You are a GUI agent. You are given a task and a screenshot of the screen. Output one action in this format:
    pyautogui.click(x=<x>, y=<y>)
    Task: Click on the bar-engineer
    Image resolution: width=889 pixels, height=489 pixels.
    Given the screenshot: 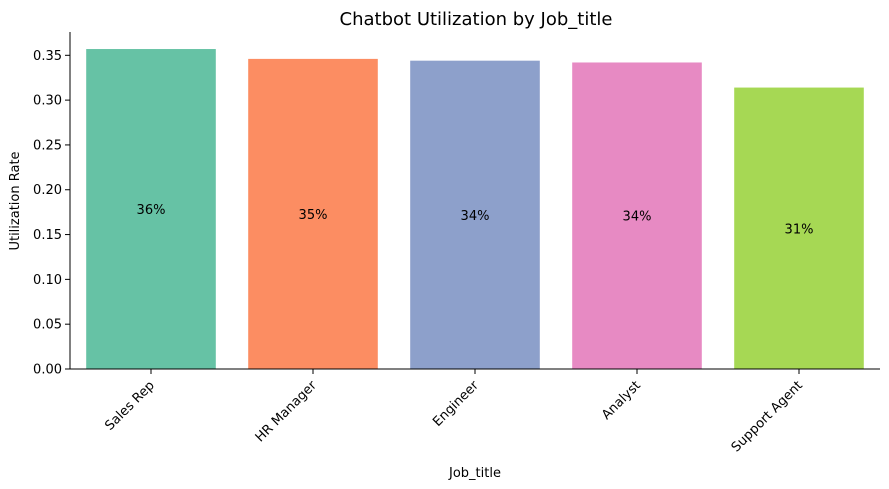 What is the action you would take?
    pyautogui.click(x=475, y=215)
    